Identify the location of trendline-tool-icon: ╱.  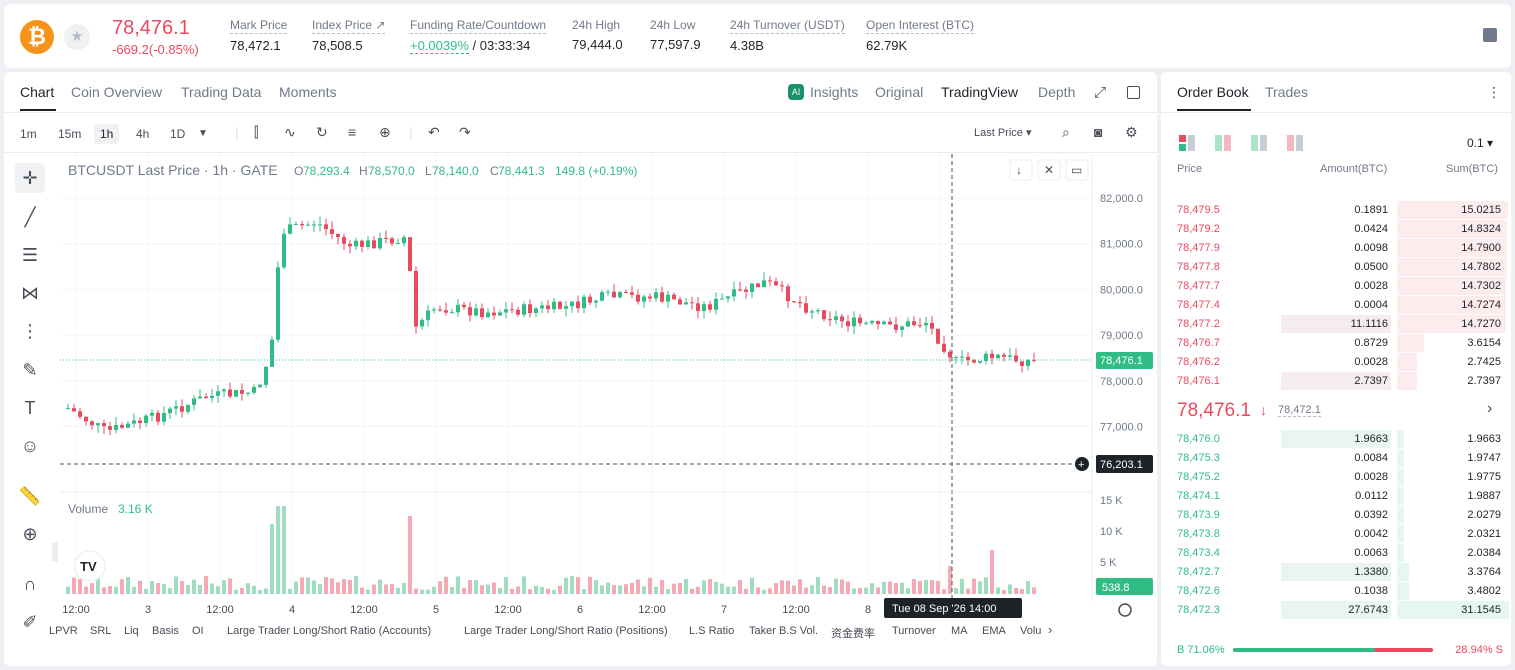
(30, 217).